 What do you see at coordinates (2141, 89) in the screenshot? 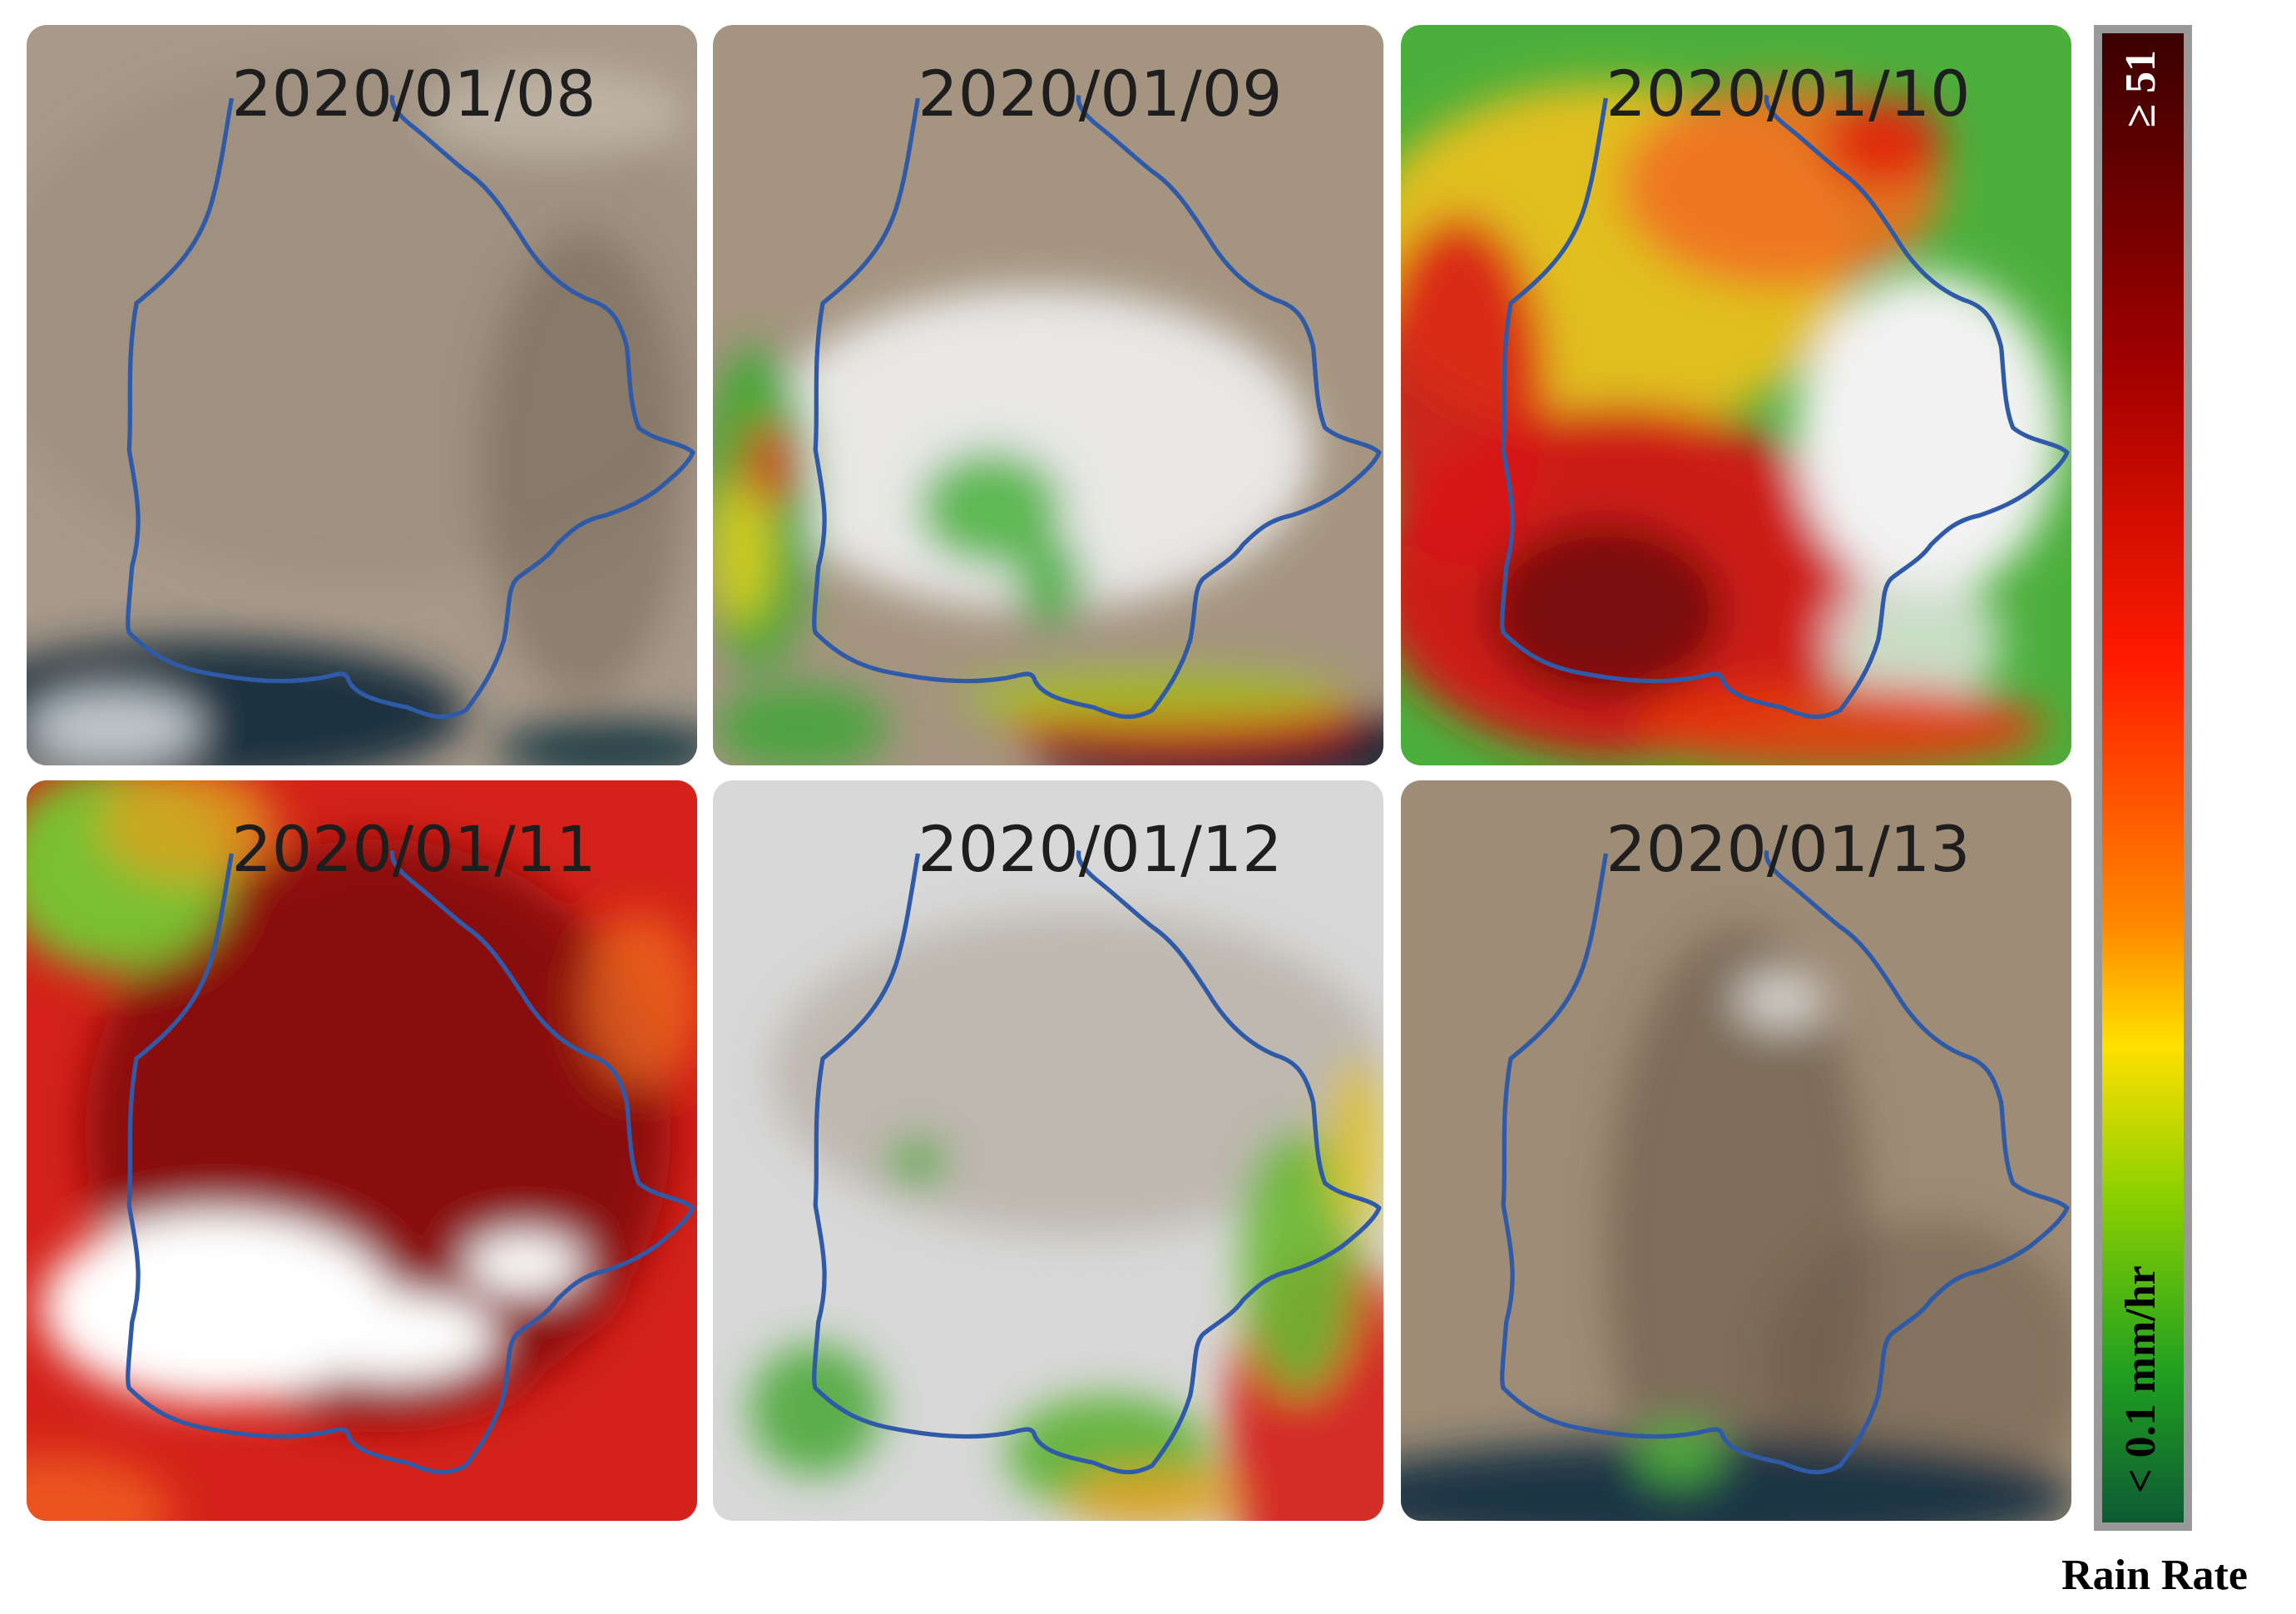
I see `colorbar-max-label: ≥ 51` at bounding box center [2141, 89].